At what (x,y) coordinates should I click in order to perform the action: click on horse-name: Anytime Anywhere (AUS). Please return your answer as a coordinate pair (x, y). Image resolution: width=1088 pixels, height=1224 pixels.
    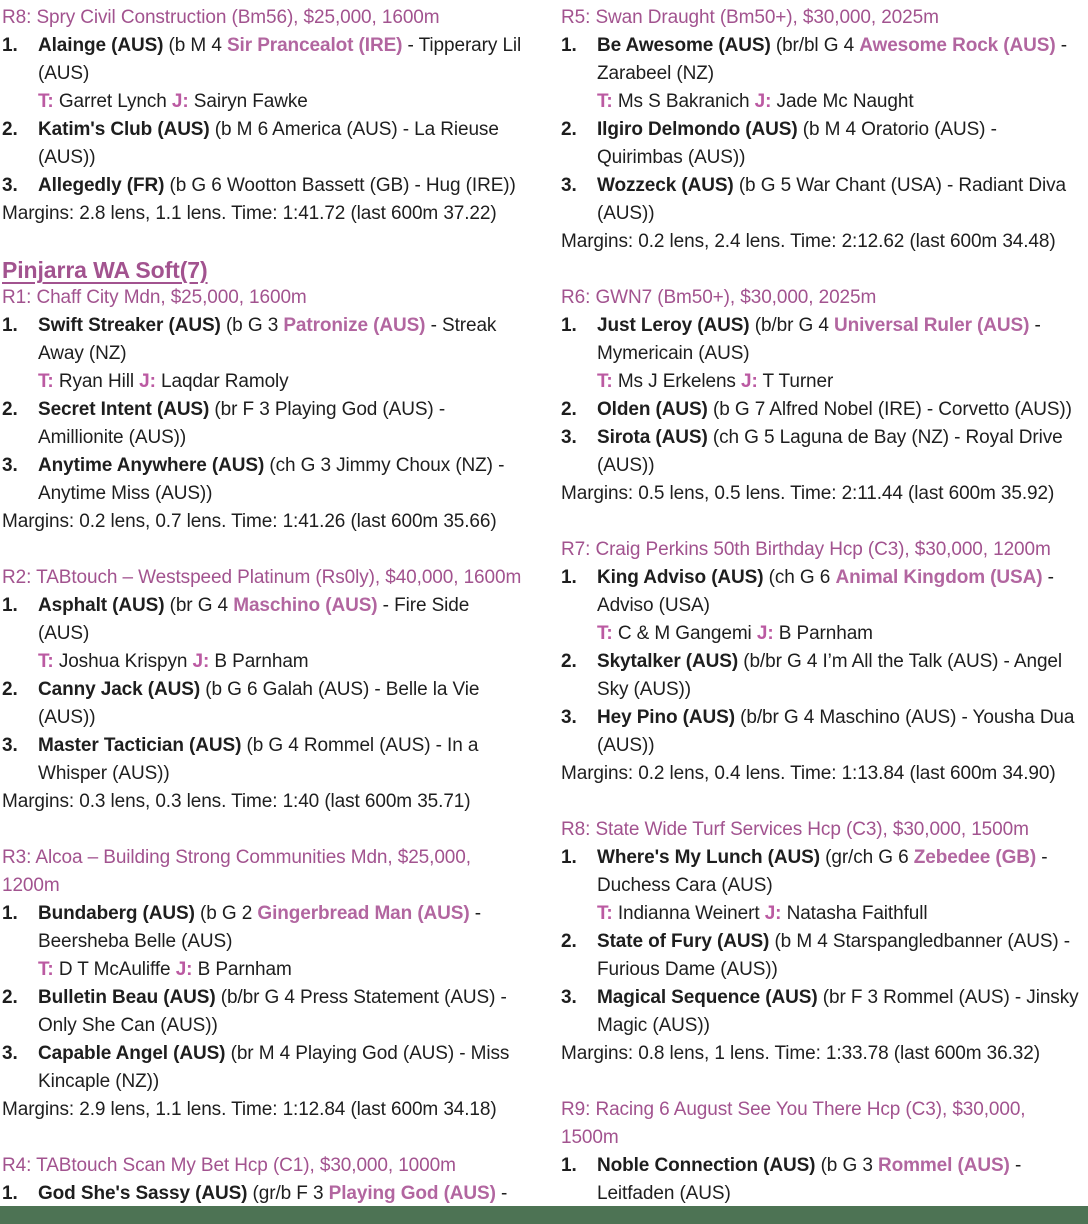
    Looking at the image, I should click on (151, 465).